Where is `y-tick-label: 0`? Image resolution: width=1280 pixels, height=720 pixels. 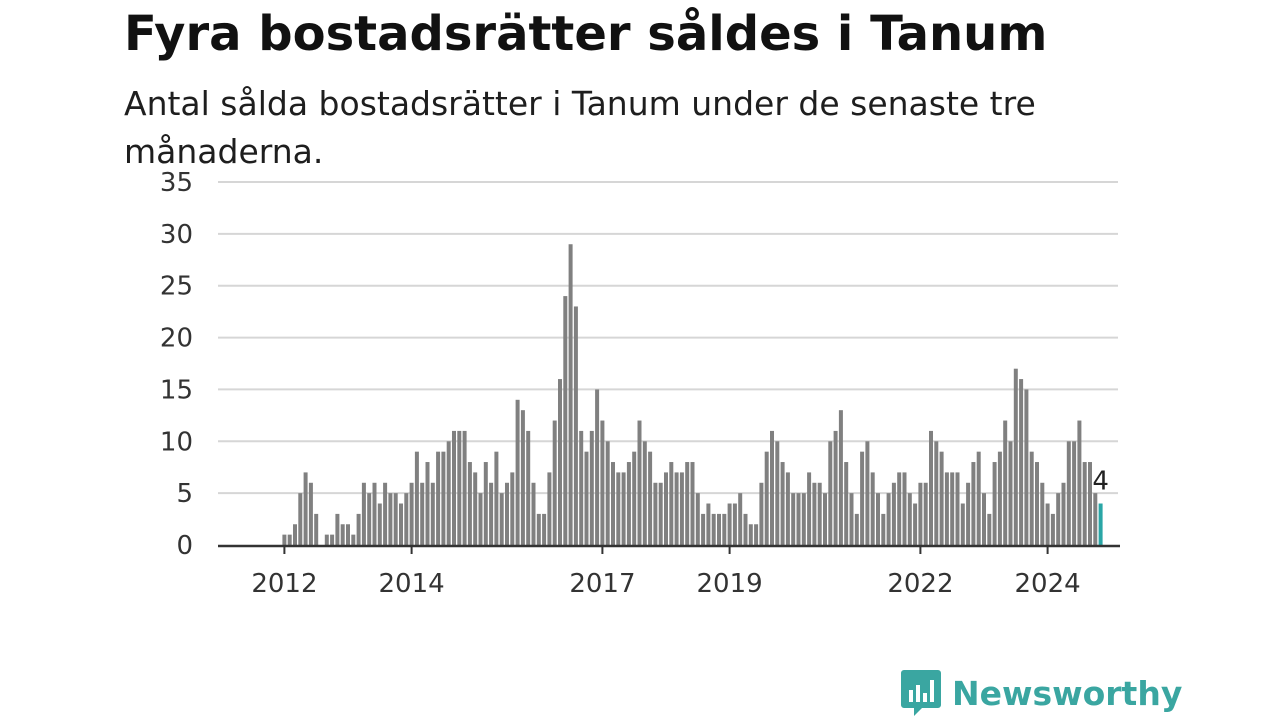
y-tick-label: 0 is located at coordinates (184, 546).